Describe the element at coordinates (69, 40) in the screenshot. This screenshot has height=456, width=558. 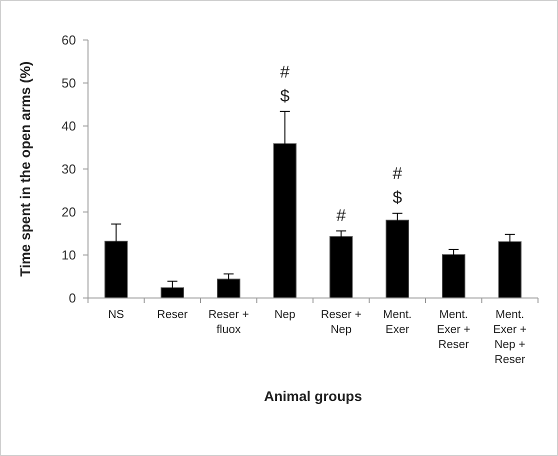
I see `y-tick-label: 60` at that location.